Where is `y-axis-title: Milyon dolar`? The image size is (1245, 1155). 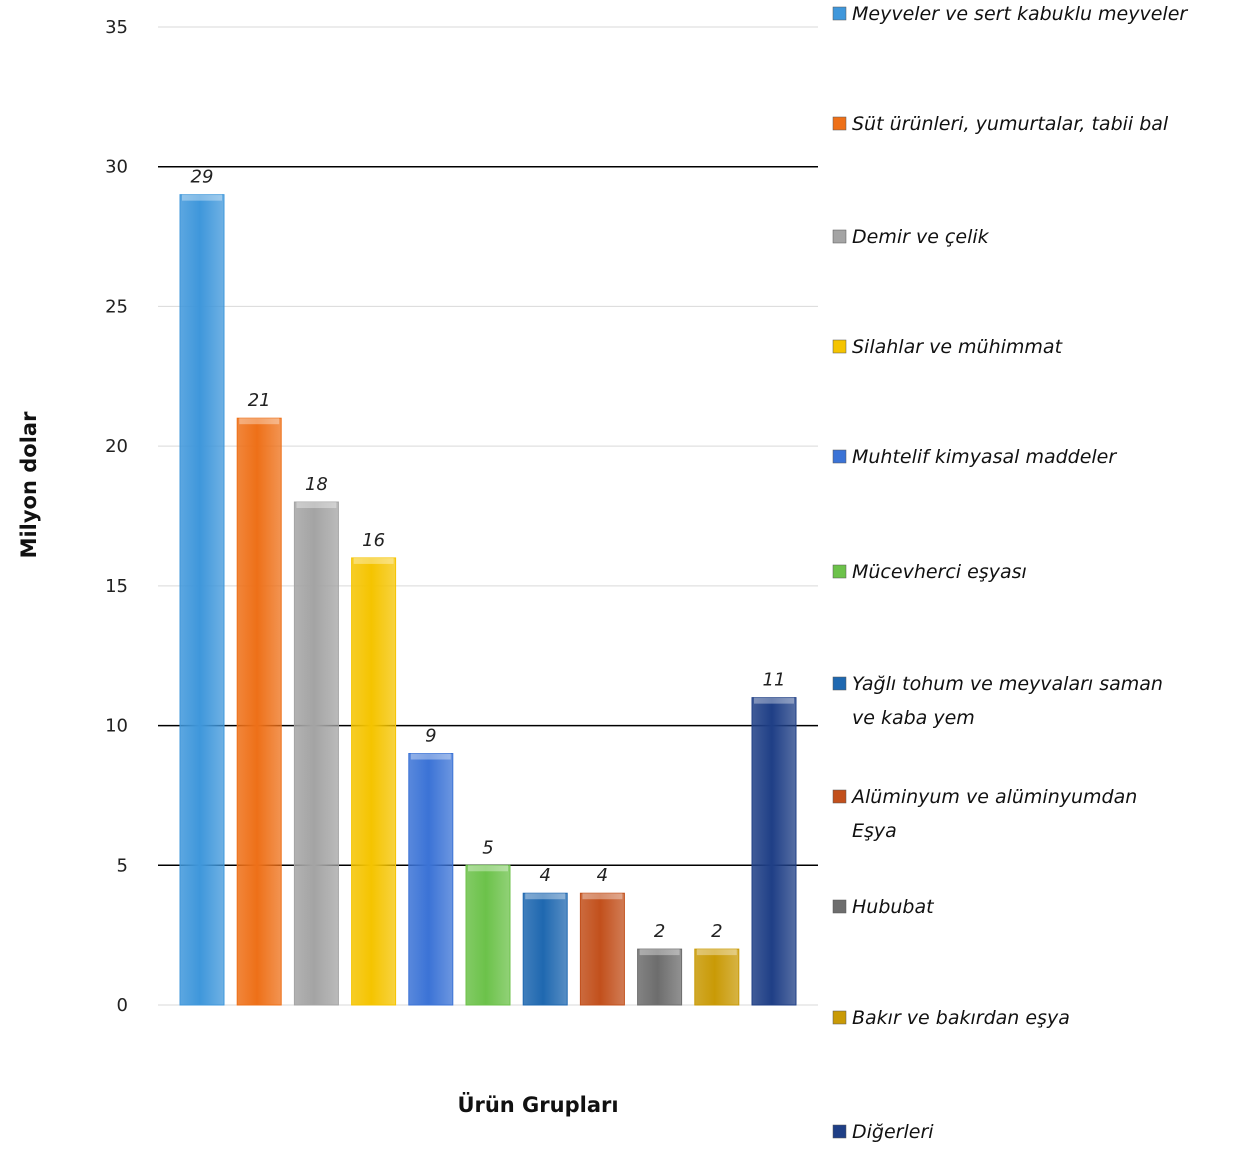
y-axis-title: Milyon dolar is located at coordinates (29, 485).